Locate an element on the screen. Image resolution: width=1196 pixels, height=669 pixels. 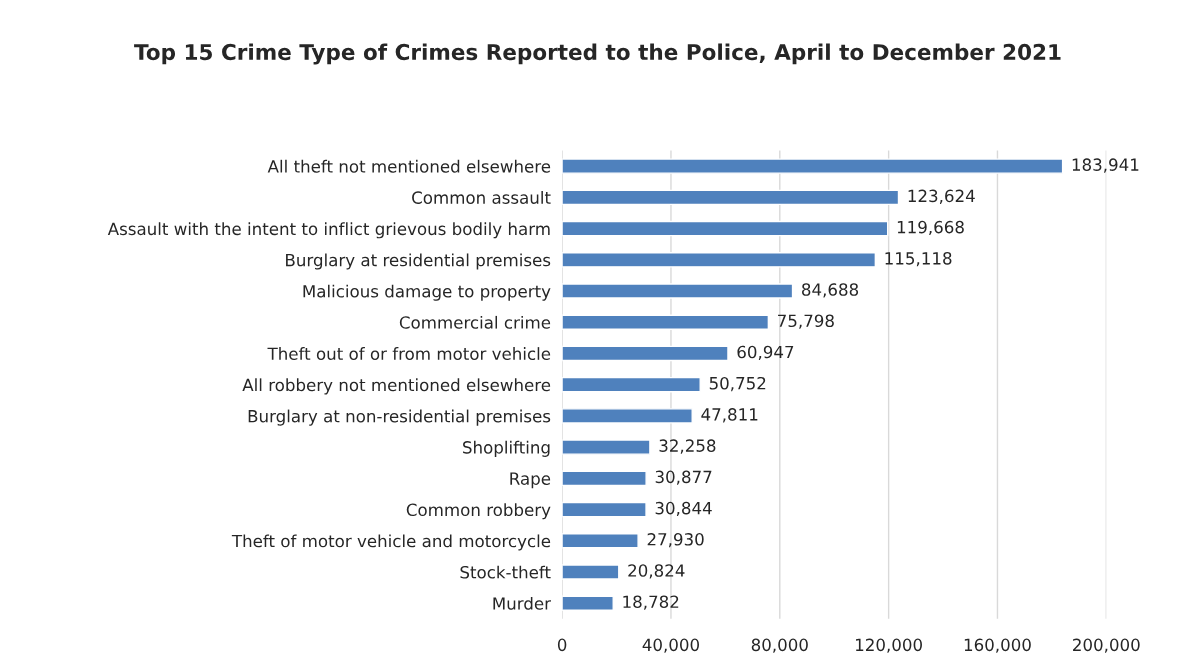
data-label: 32,258 is located at coordinates (687, 446).